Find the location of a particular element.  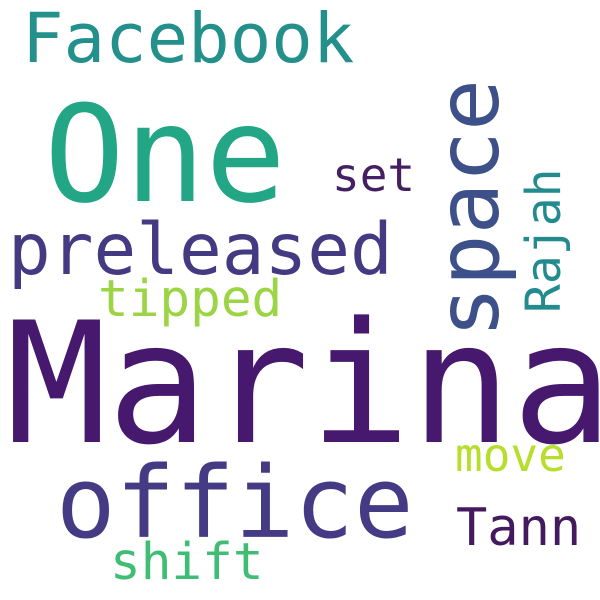

word-tann: Tann is located at coordinates (519, 528).